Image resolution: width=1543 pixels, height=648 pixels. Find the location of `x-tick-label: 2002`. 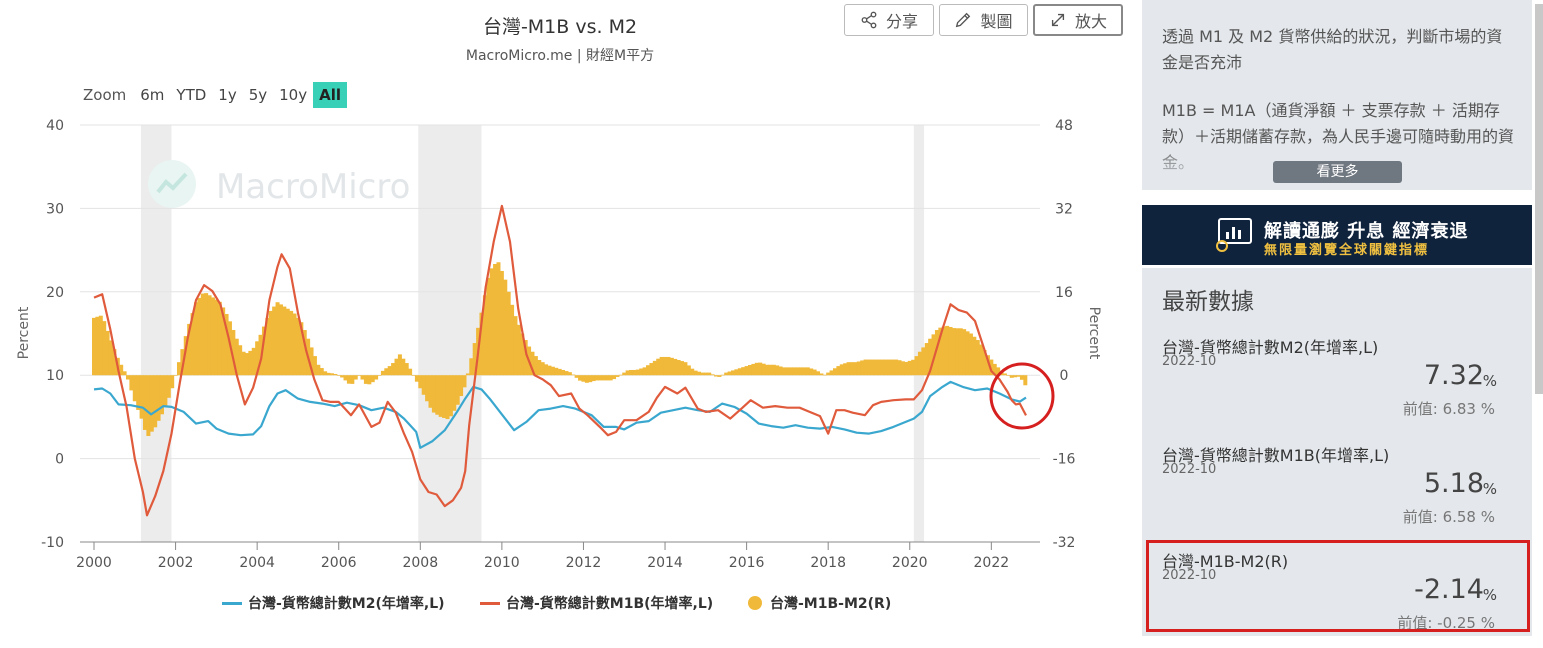

x-tick-label: 2002 is located at coordinates (176, 563).